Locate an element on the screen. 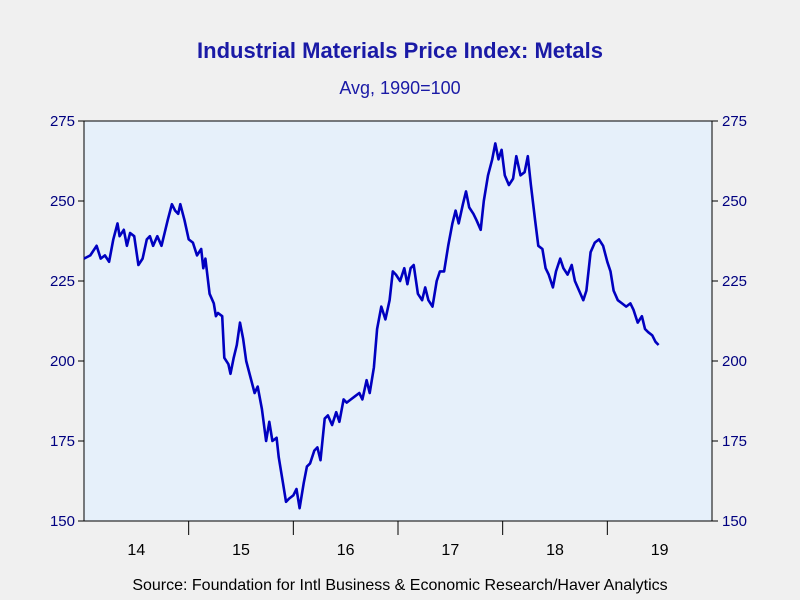 This screenshot has height=600, width=800. chart-title: Industrial Materials Price Index: Metals is located at coordinates (400, 50).